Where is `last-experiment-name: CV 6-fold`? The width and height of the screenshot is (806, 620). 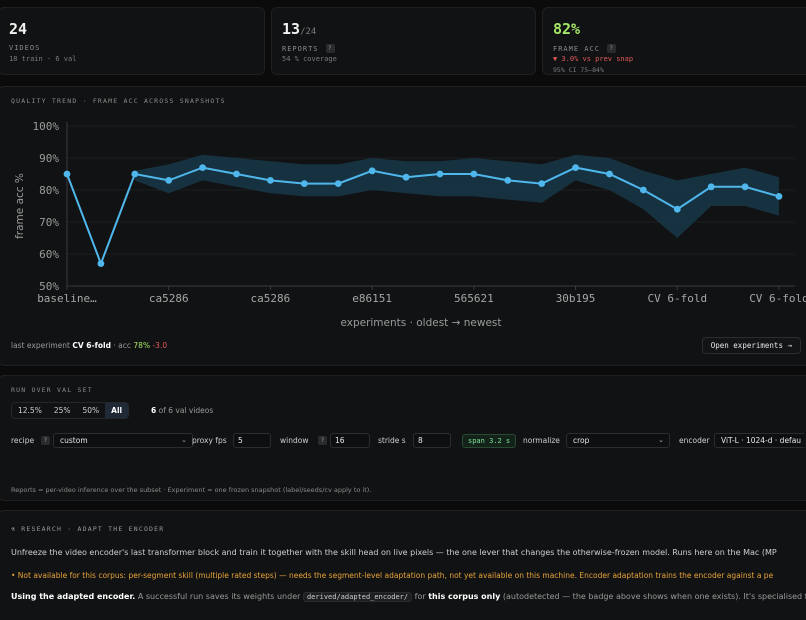
last-experiment-name: CV 6-fold is located at coordinates (91, 345).